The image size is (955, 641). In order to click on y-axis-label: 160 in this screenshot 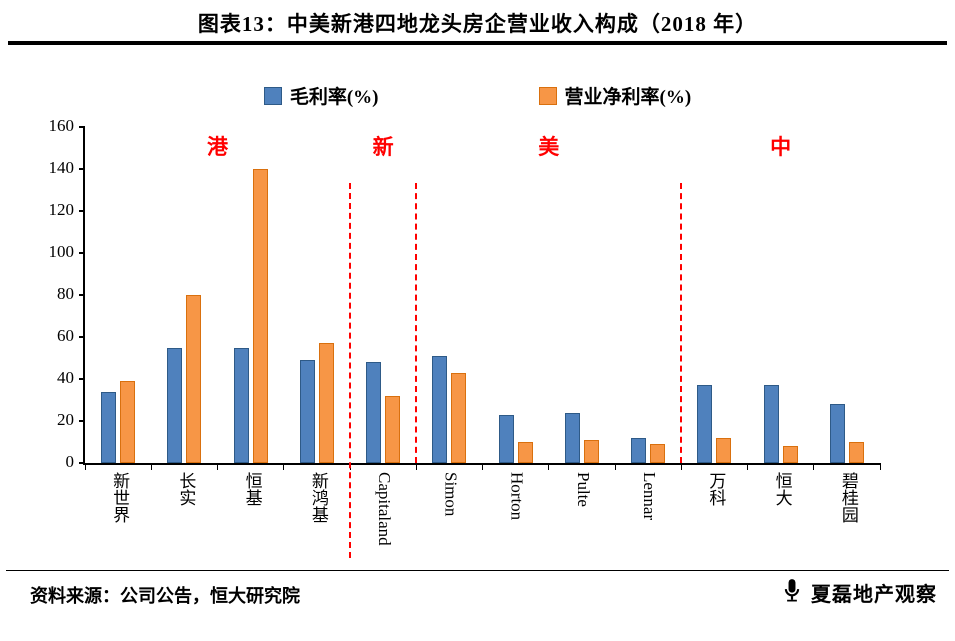, I will do `click(61, 125)`.